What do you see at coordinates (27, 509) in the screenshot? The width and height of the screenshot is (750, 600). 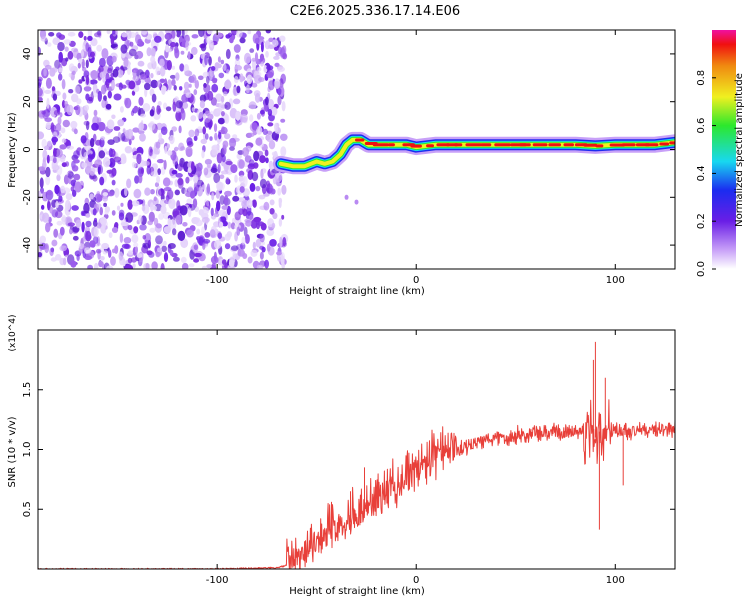 I see `y-tick-label: 0.5` at bounding box center [27, 509].